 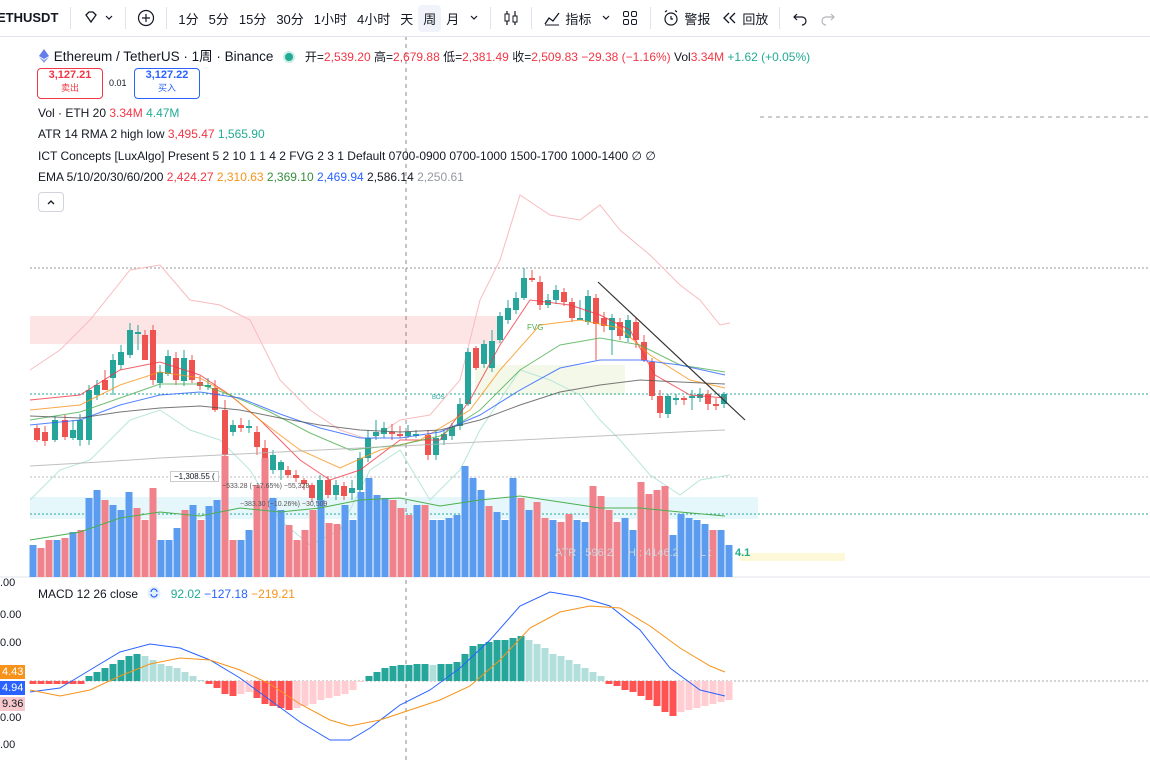 I want to click on open-value: 2,539.20, so click(x=347, y=57).